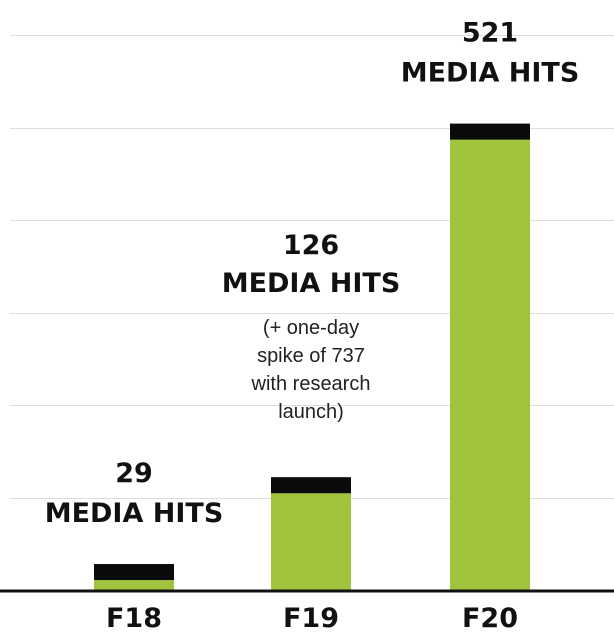  I want to click on bar-f20, so click(490, 356).